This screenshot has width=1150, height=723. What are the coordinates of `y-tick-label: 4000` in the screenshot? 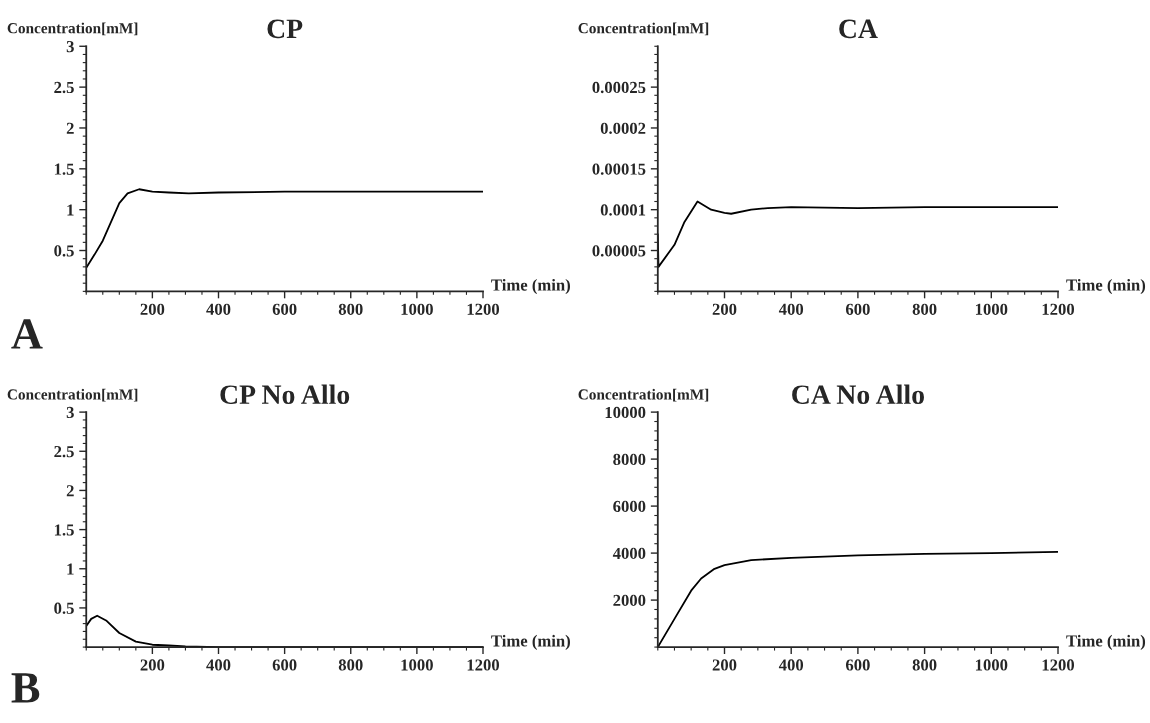 It's located at (629, 553).